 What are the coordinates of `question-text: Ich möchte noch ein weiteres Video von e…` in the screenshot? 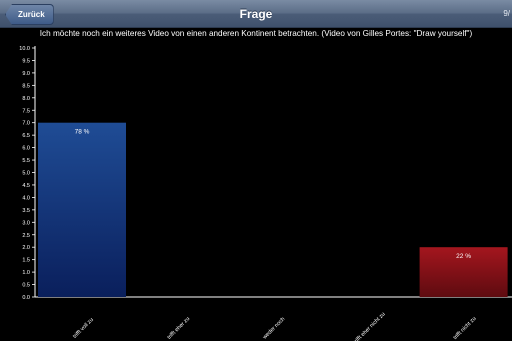 It's located at (256, 33).